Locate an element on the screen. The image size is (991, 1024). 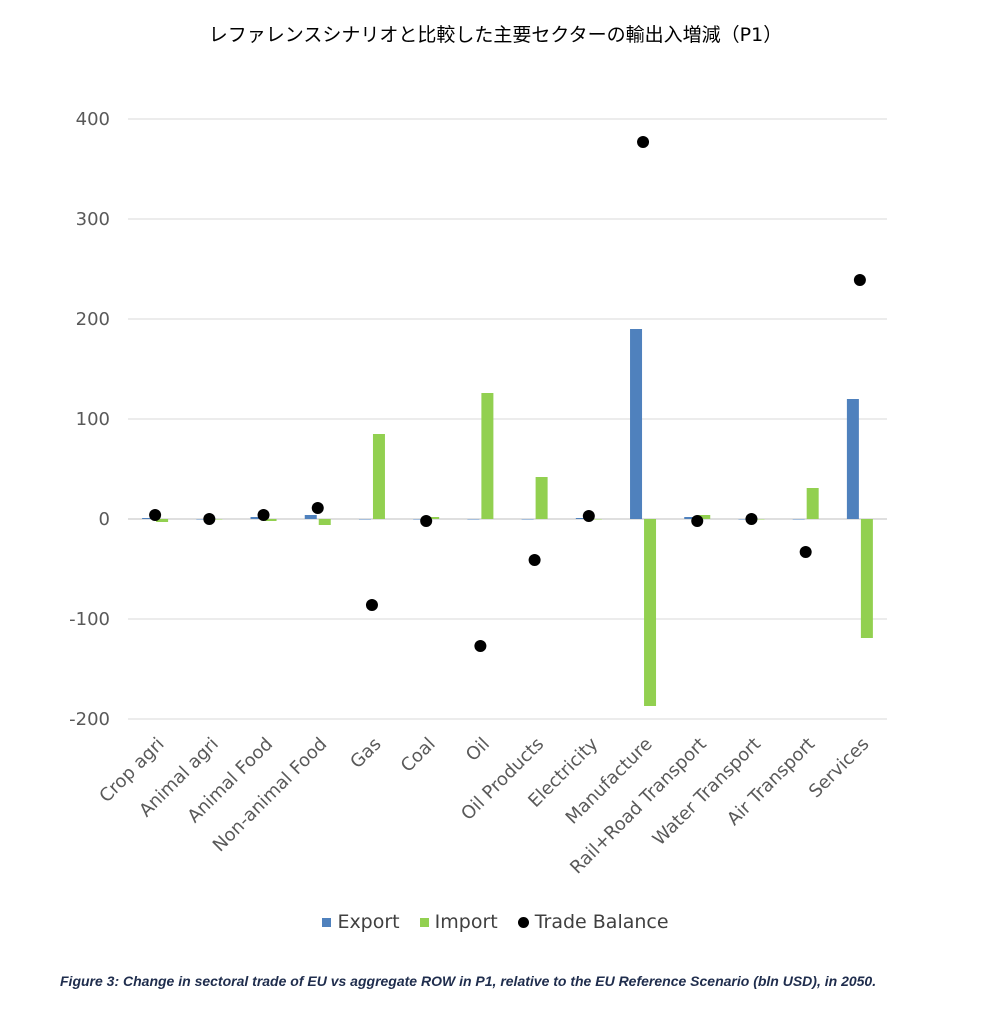
legend-entry-import: Import is located at coordinates (458, 922).